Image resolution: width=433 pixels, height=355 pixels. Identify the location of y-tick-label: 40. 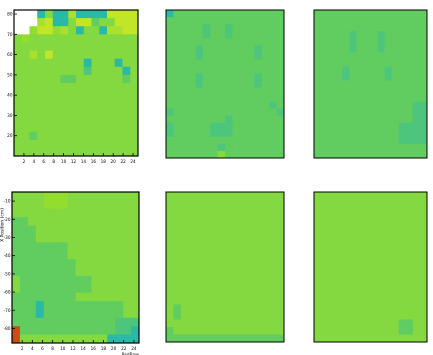
(10, 95).